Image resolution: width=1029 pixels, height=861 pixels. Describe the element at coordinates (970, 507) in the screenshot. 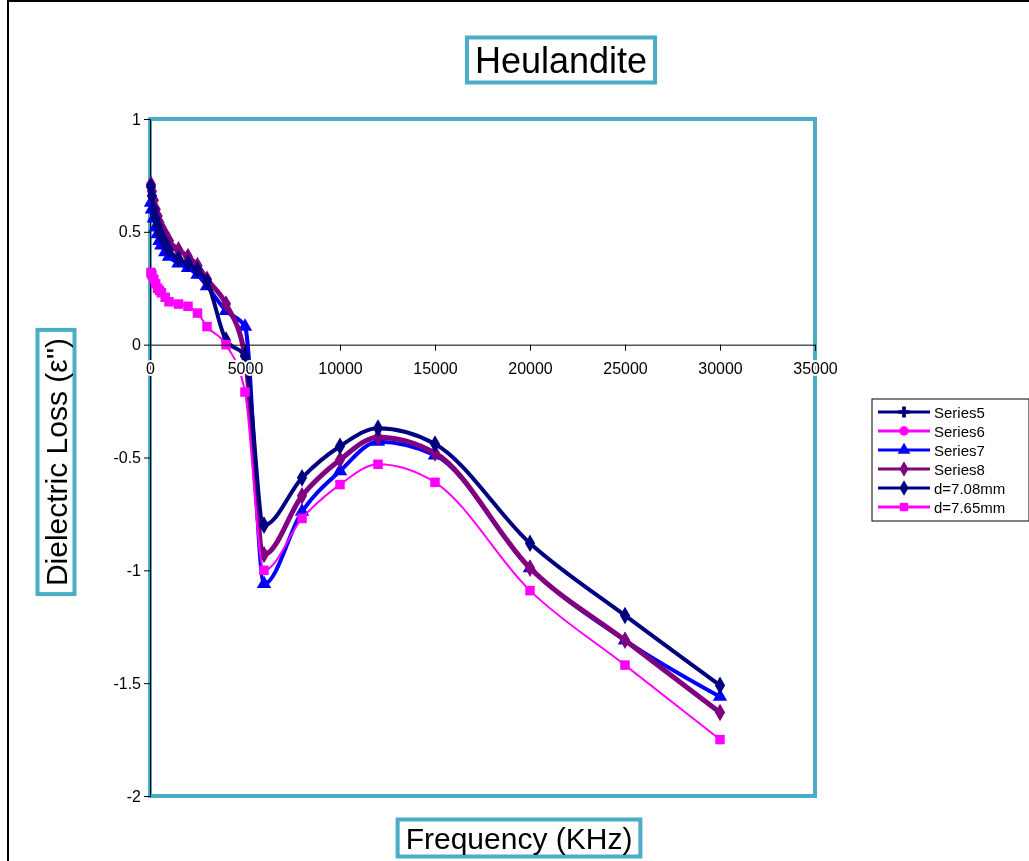

I see `legend-label: d=7.65mm` at that location.